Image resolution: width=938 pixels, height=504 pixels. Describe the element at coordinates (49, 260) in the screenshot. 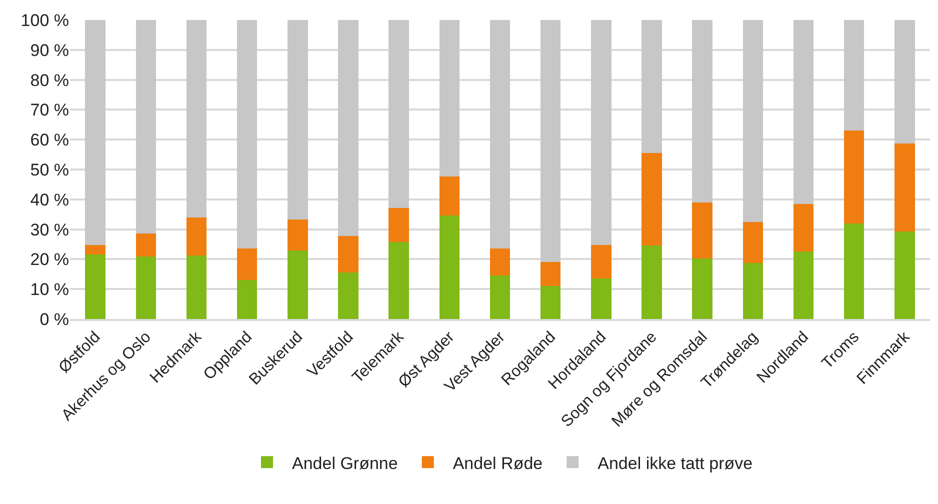

I see `y-tick-label: 20 %` at that location.